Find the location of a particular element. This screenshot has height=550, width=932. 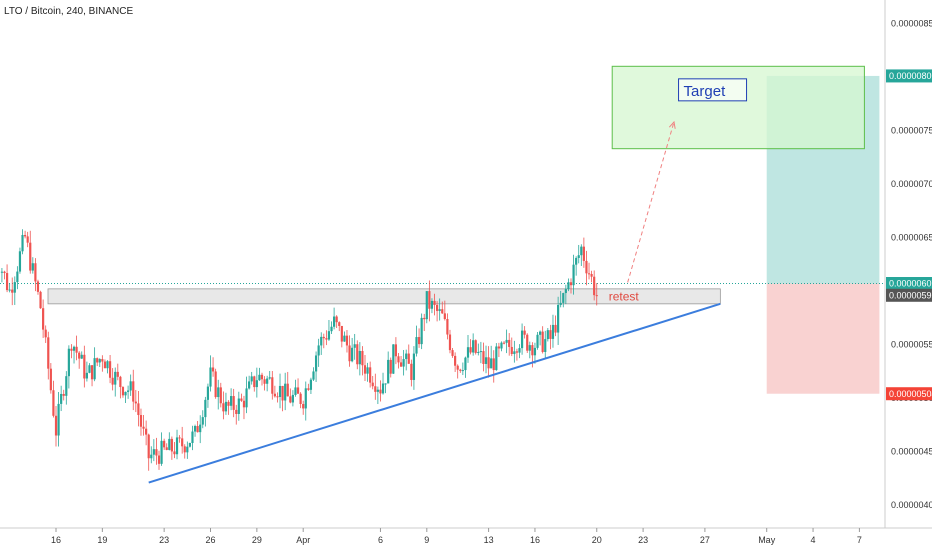

stop-price-tag-bg is located at coordinates (909, 394).